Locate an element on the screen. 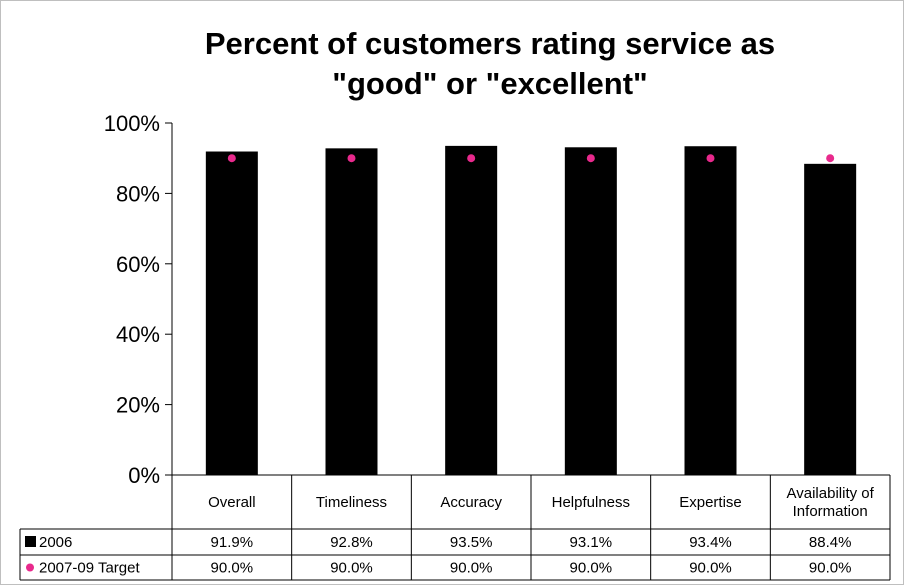 The width and height of the screenshot is (906, 587). y-axis: 0% 20% 40% 60% 80% 100% is located at coordinates (138, 299).